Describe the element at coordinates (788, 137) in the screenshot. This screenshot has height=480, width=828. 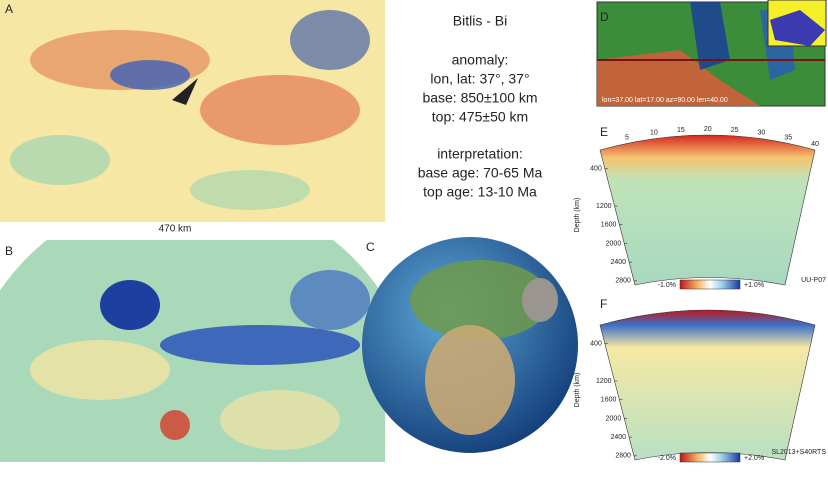
I see `x-tick-label: 35` at that location.